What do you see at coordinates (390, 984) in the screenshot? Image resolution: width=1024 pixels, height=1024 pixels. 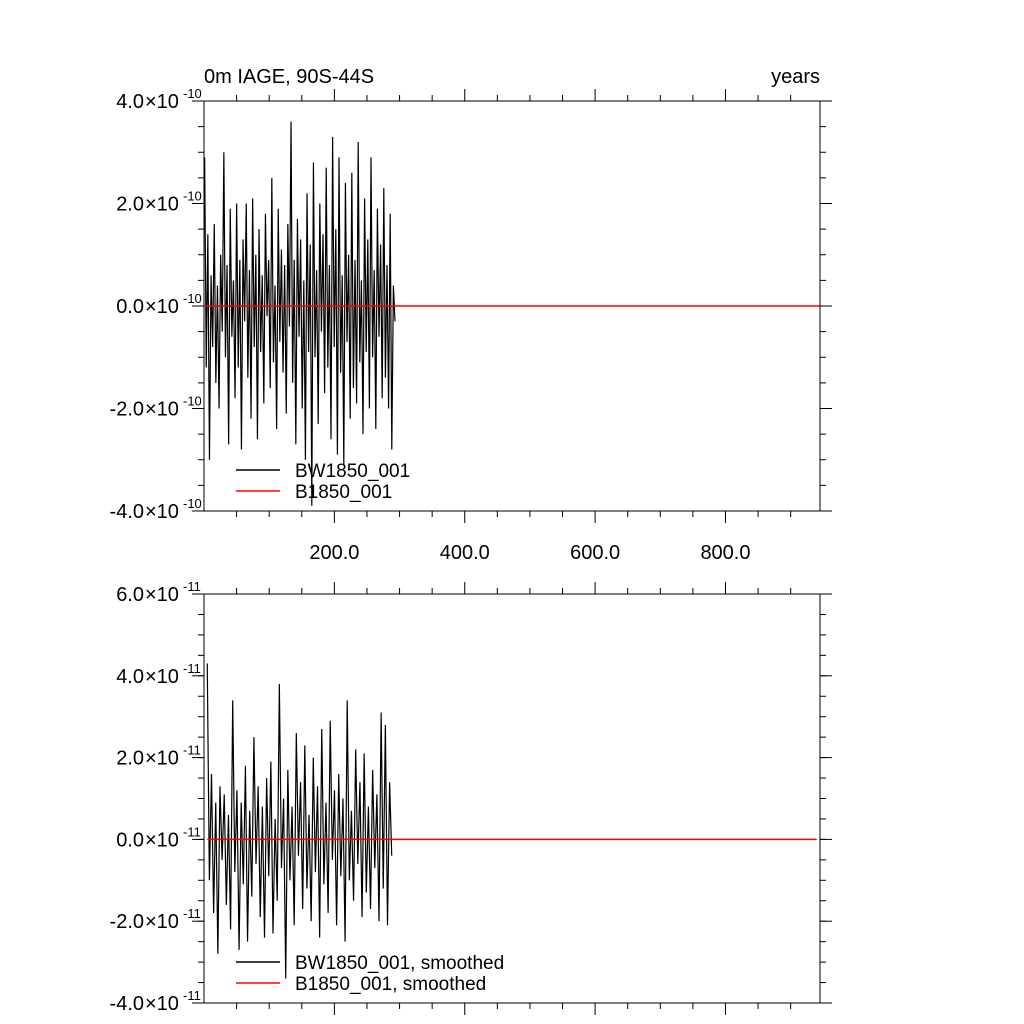 I see `legend-label: B1850_001, smoothed` at bounding box center [390, 984].